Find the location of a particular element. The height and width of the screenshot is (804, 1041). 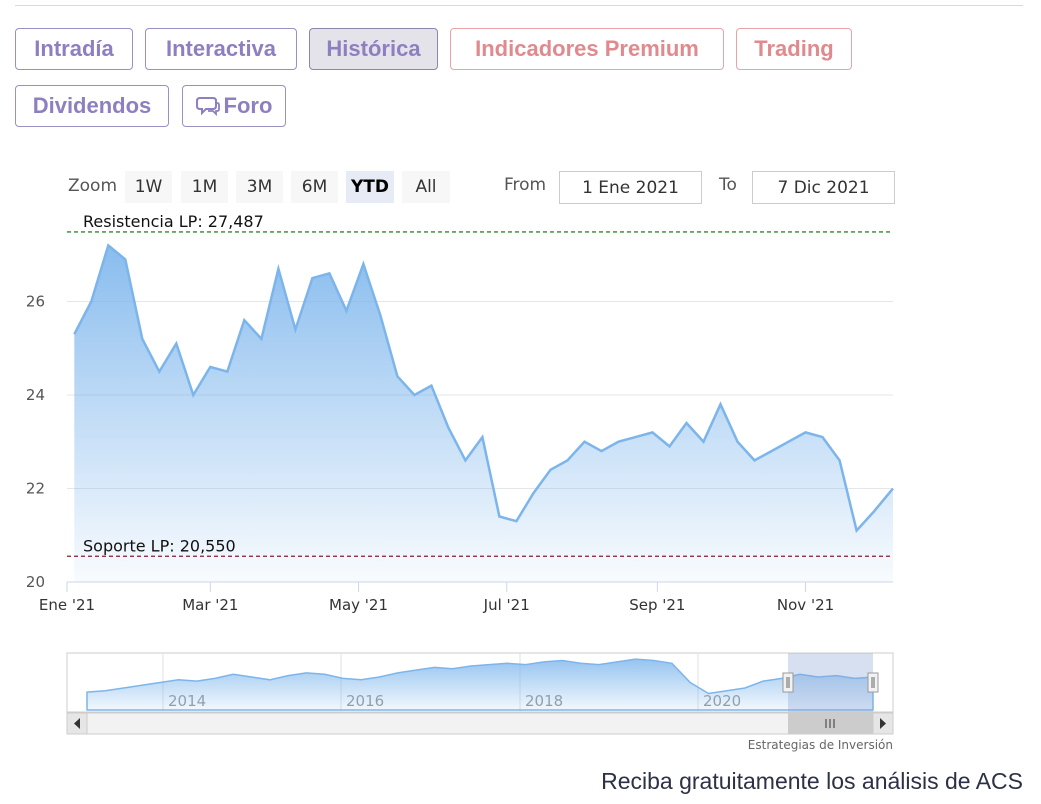

zoom-ytd-button: YTD is located at coordinates (370, 187).